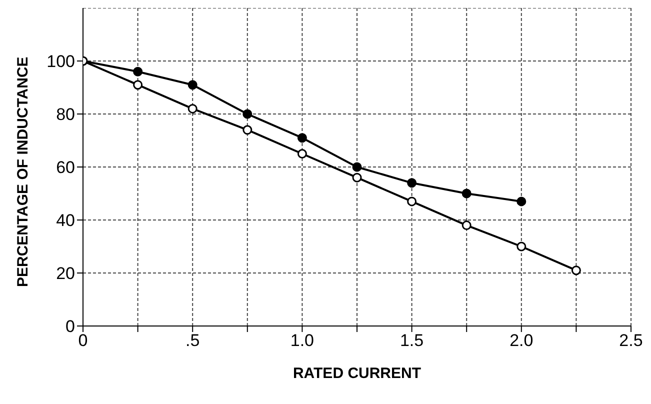 This screenshot has height=404, width=651. Describe the element at coordinates (357, 373) in the screenshot. I see `x-axis-title: RATED CURRENT` at that location.